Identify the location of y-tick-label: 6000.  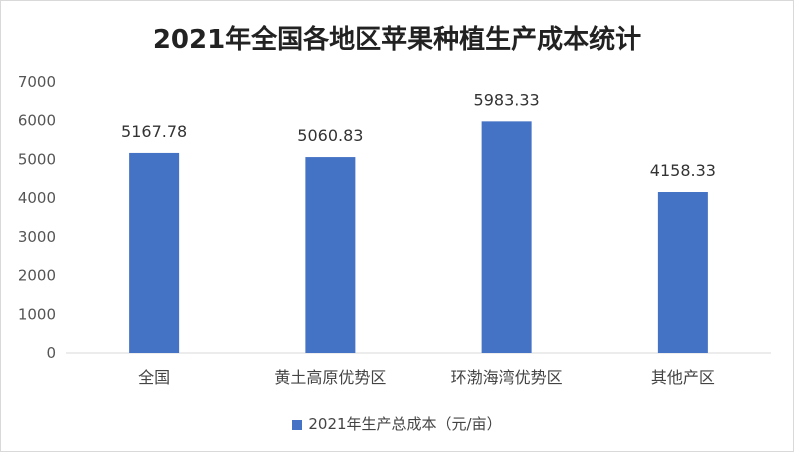
(37, 121).